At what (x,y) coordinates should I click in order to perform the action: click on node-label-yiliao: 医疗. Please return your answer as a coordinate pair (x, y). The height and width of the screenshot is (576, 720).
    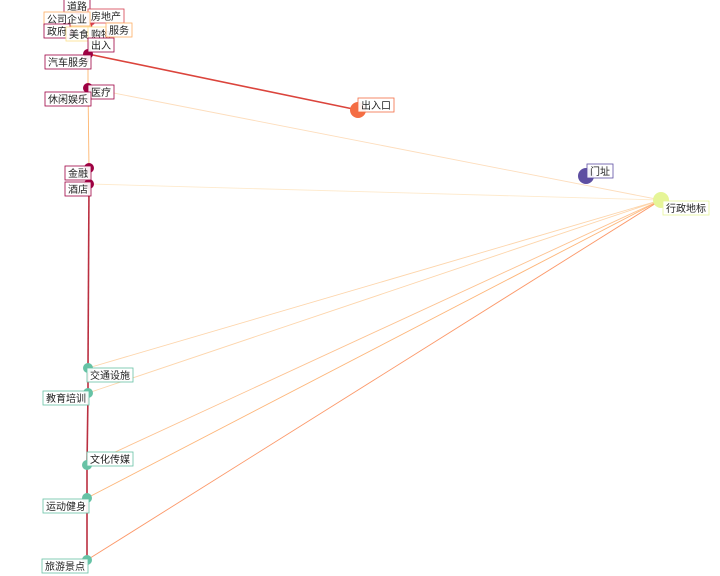
    Looking at the image, I should click on (101, 92).